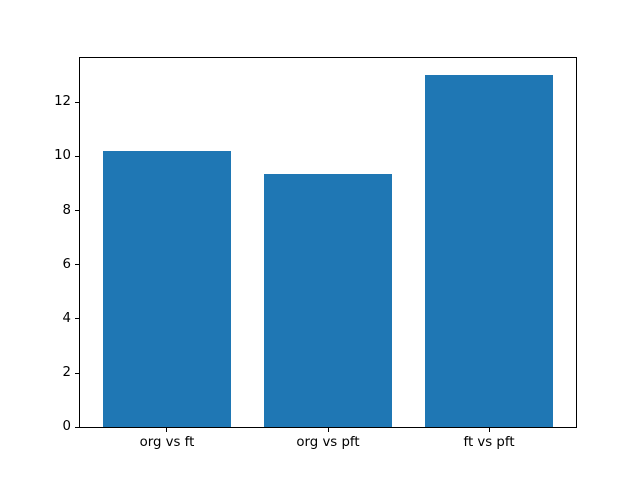  What do you see at coordinates (66, 373) in the screenshot?
I see `y-tick-label: 2` at bounding box center [66, 373].